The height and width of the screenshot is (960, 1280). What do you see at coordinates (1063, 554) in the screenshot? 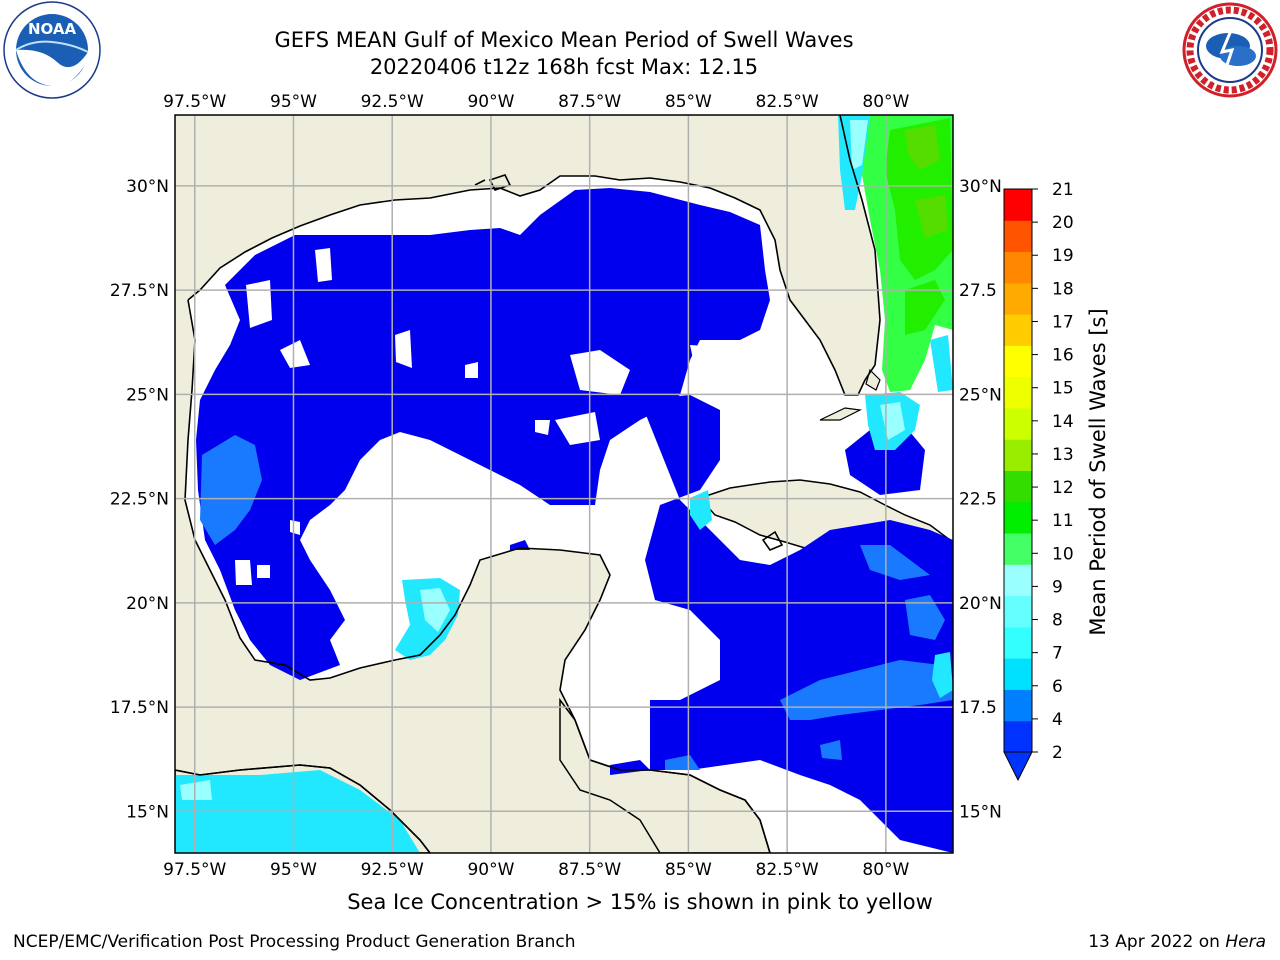
I see `colorbar-tick-label: 10` at bounding box center [1063, 554].